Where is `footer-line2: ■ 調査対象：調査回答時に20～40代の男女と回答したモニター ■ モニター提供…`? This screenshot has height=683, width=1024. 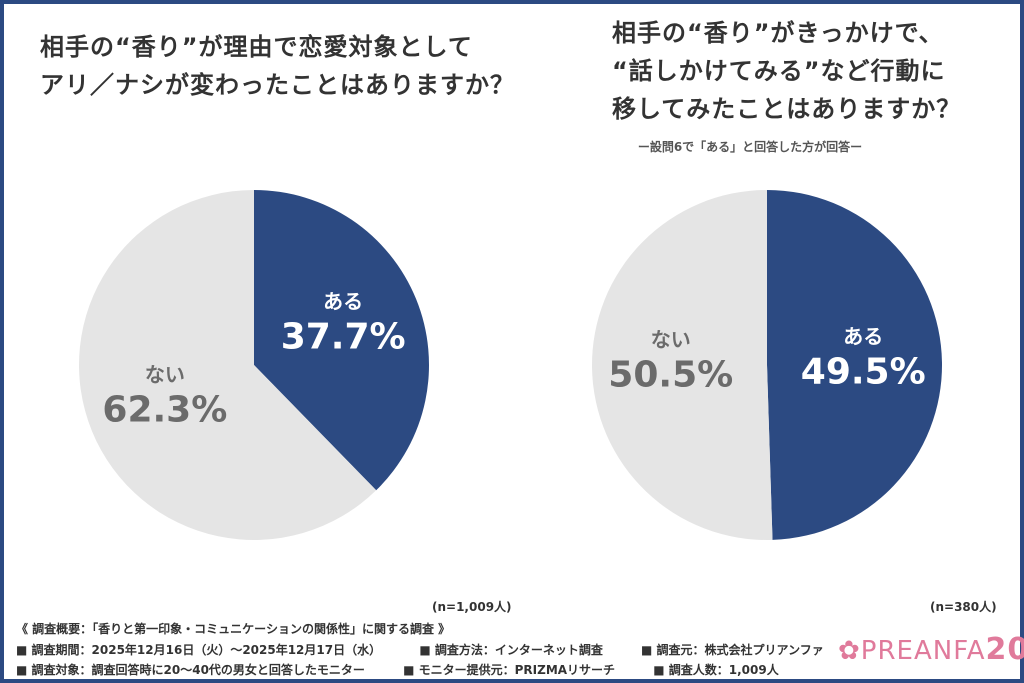
footer-line2: ■ 調査対象：調査回答時に20～40代の男女と回答したモニター ■ モニター提供… is located at coordinates (414, 669).